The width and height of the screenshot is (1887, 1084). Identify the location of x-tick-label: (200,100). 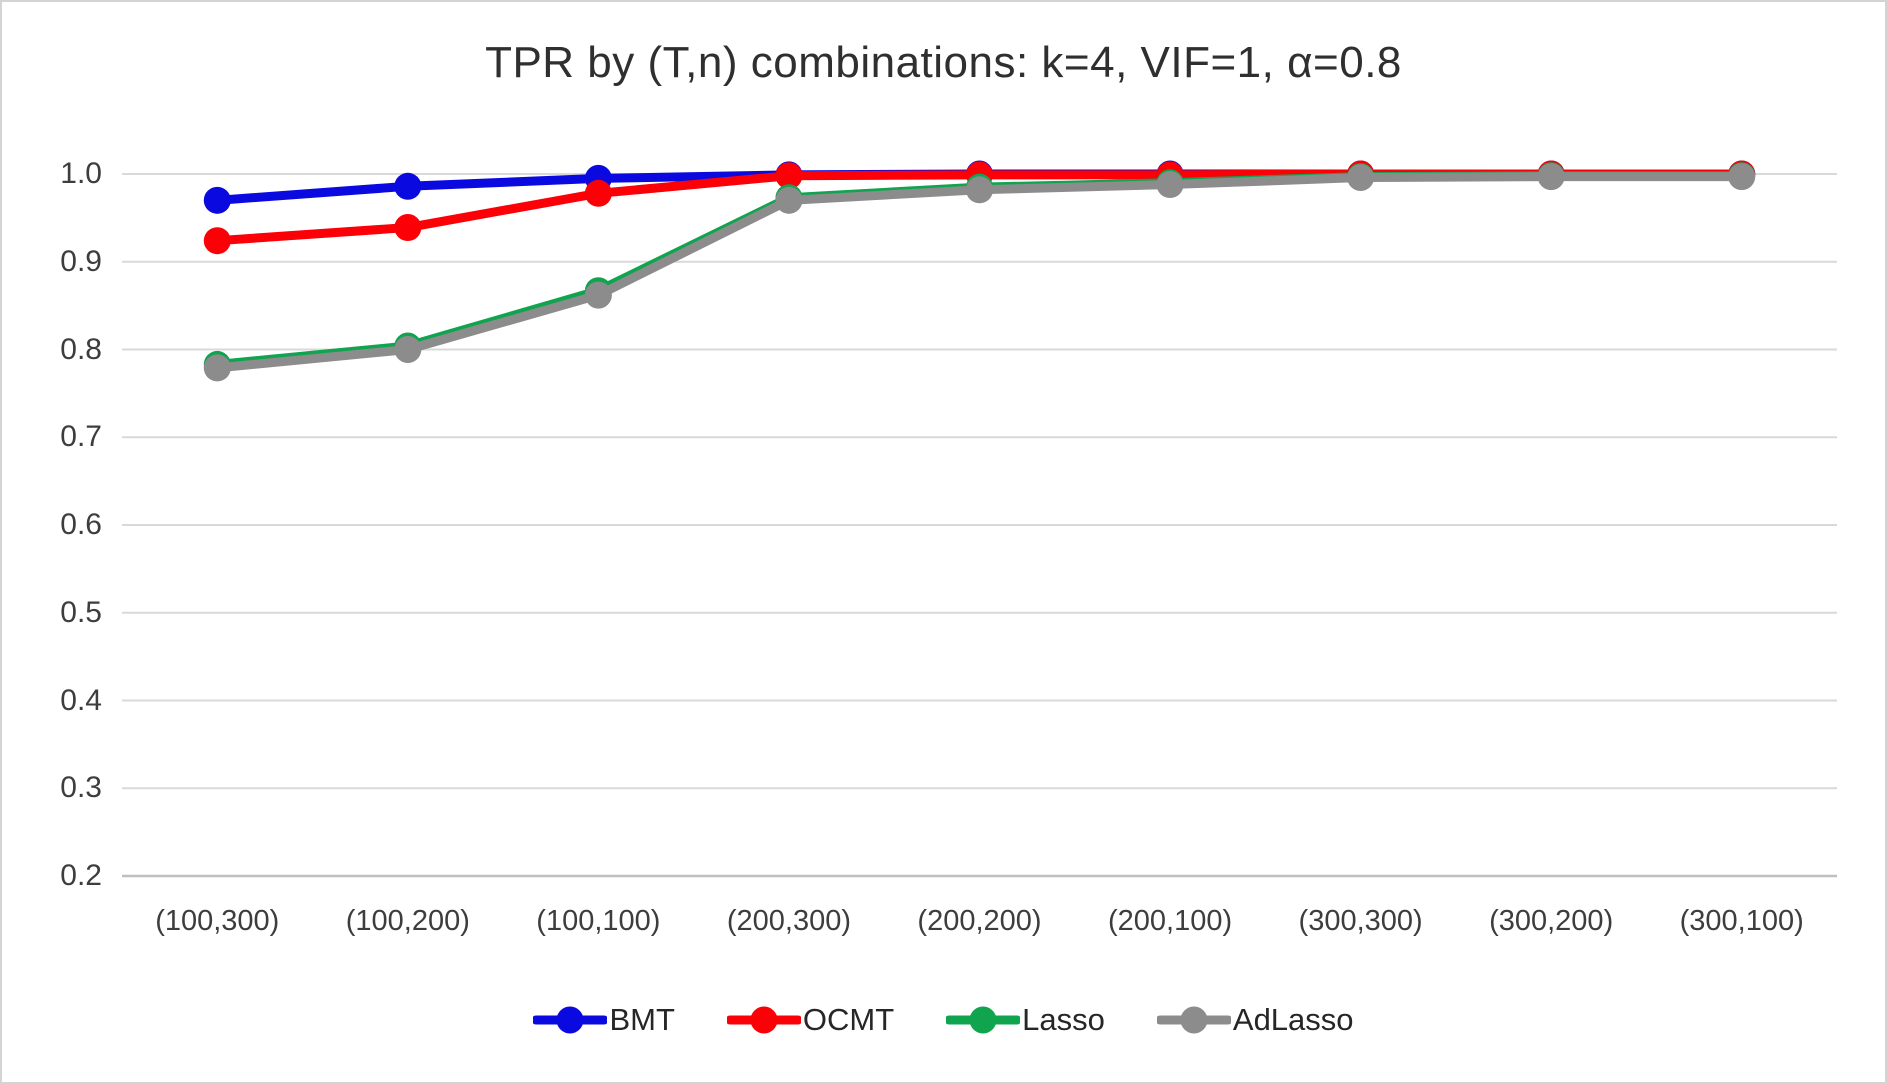
(1170, 921).